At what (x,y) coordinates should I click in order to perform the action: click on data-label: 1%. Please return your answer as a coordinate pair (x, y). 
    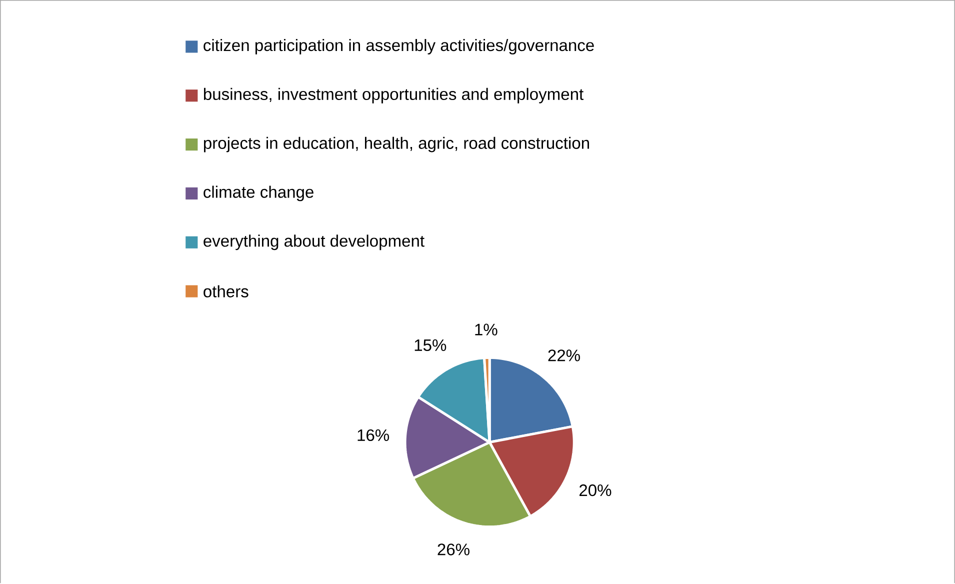
    Looking at the image, I should click on (486, 330).